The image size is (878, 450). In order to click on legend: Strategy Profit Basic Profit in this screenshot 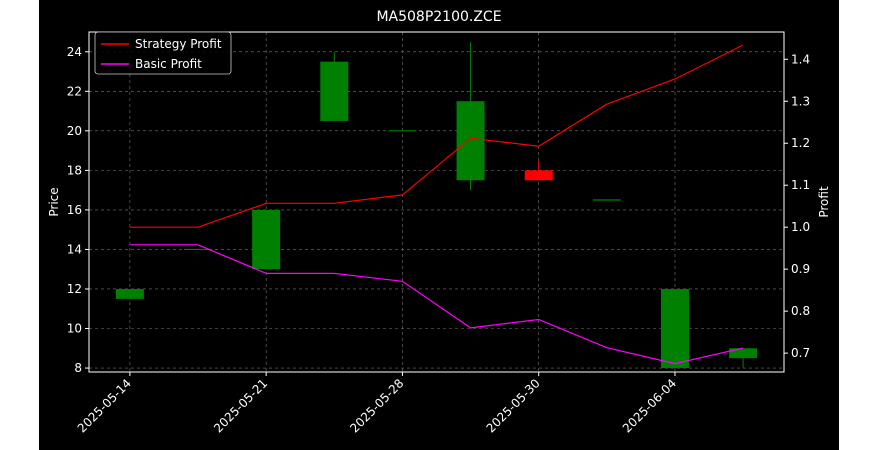, I will do `click(163, 53)`.